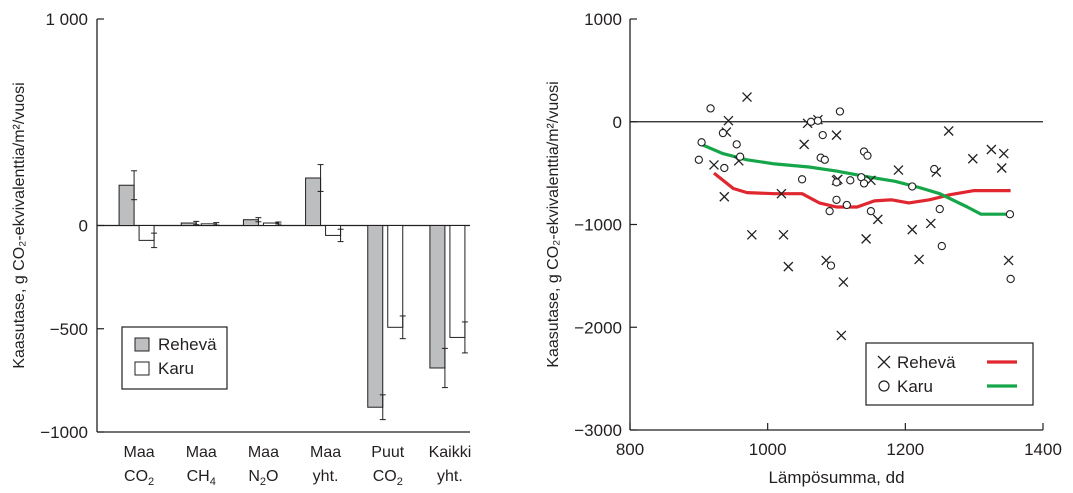 This screenshot has width=1073, height=493. What do you see at coordinates (198, 476) in the screenshot?
I see `category-label-main: CH` at bounding box center [198, 476].